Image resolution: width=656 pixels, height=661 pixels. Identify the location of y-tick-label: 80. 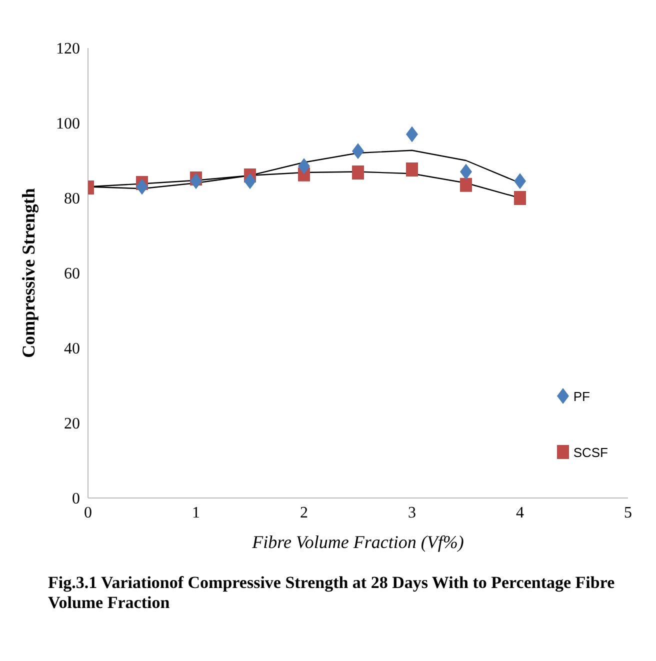
(72, 199).